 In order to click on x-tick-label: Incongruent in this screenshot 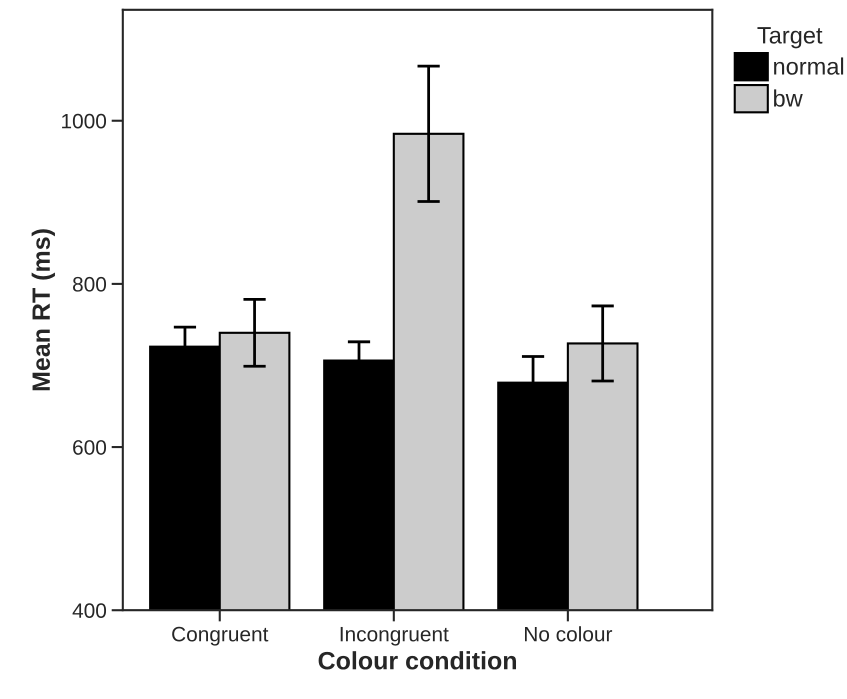, I will do `click(394, 636)`.